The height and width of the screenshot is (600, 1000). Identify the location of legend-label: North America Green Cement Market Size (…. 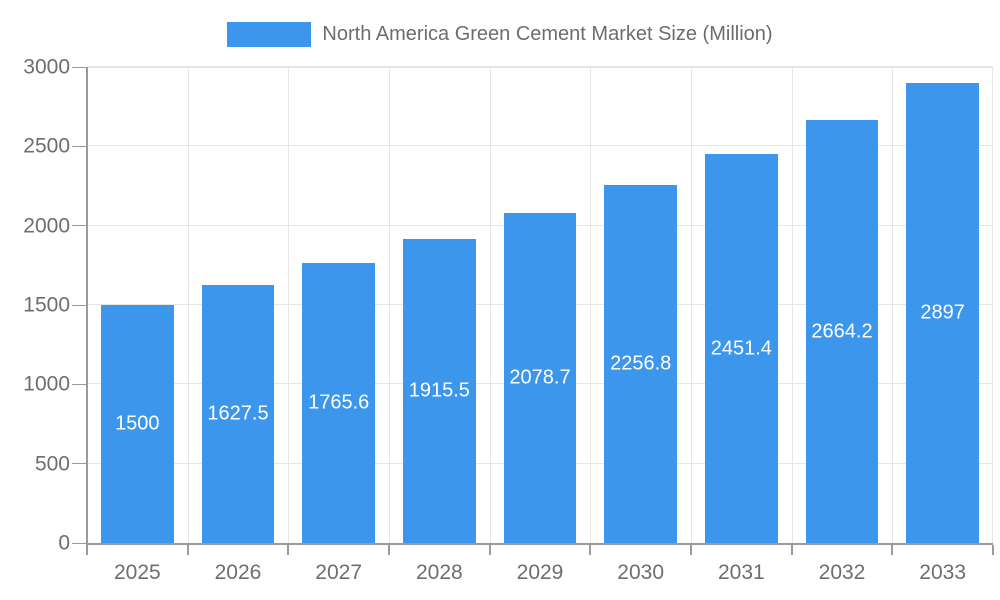
(547, 33).